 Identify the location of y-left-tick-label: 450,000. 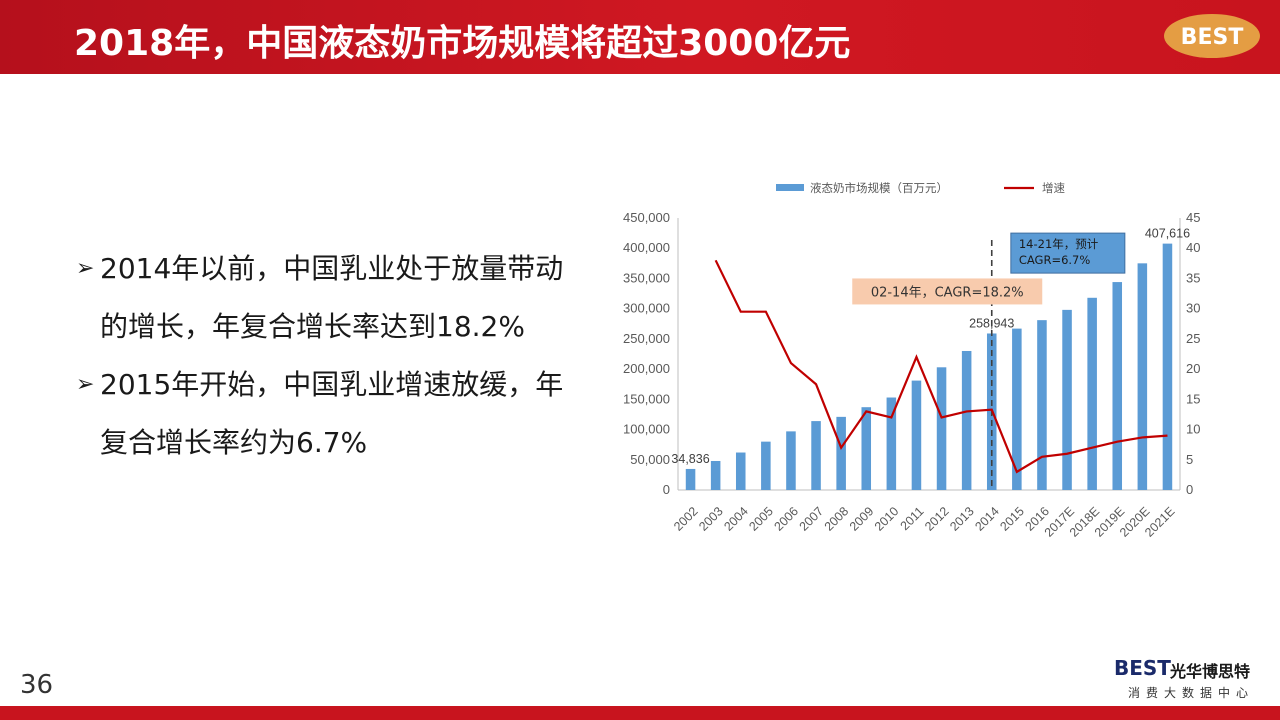
(646, 217).